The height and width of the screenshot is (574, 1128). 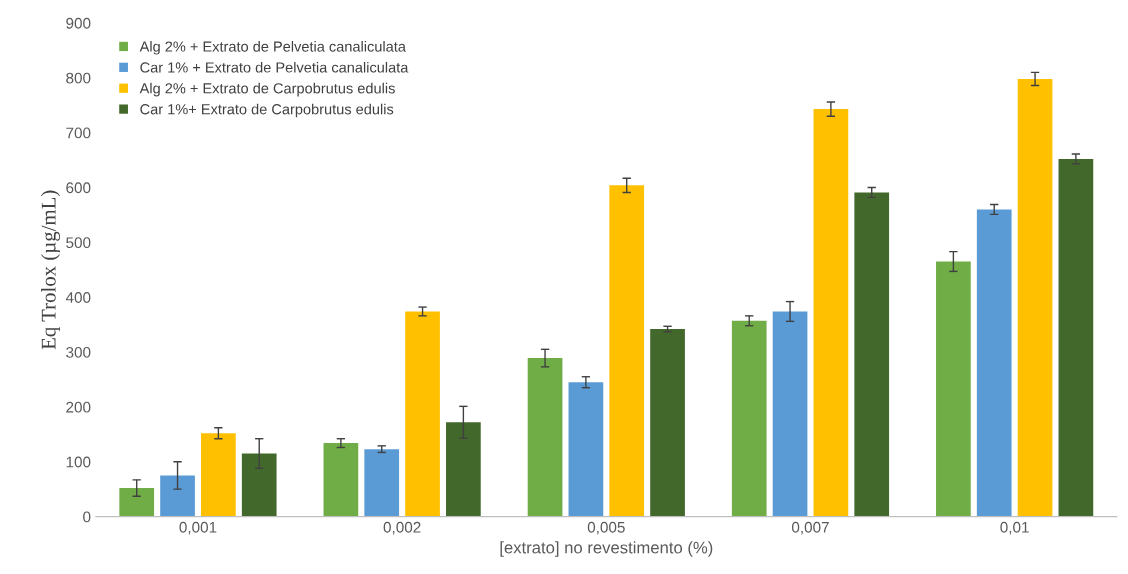 I want to click on y-axis-title: Eq Trolox (µg/mL), so click(x=50, y=270).